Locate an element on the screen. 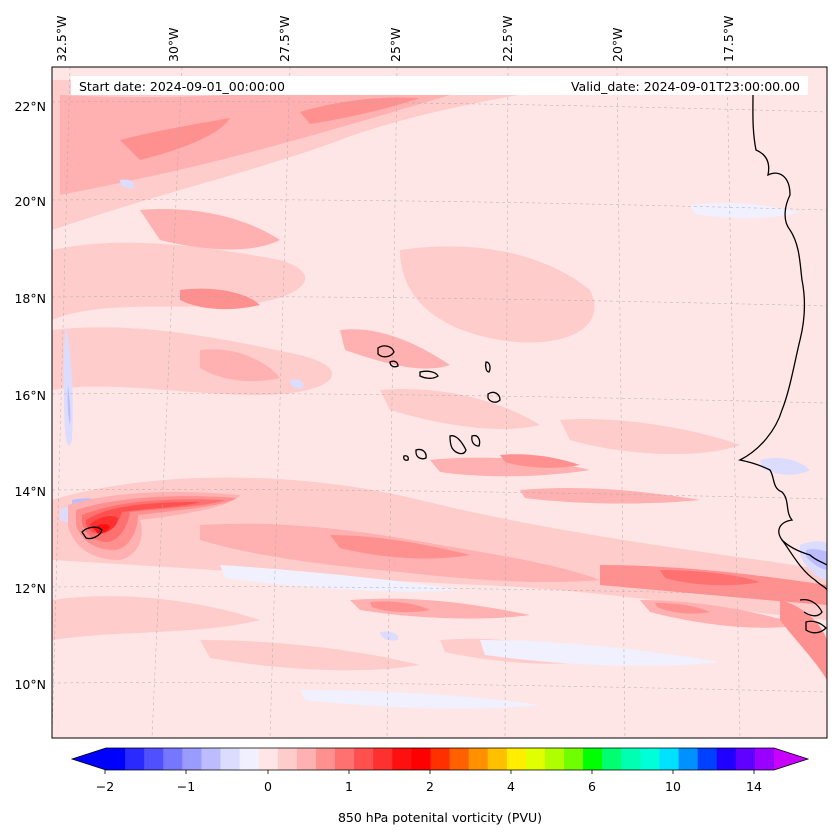 The height and width of the screenshot is (836, 837). cyclone-center-contour is located at coordinates (92, 533).